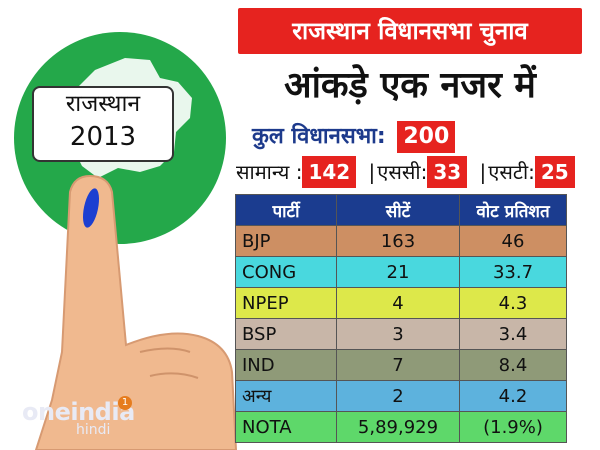 The width and height of the screenshot is (600, 450). Describe the element at coordinates (286, 365) in the screenshot. I see `party-cell: IND` at that location.